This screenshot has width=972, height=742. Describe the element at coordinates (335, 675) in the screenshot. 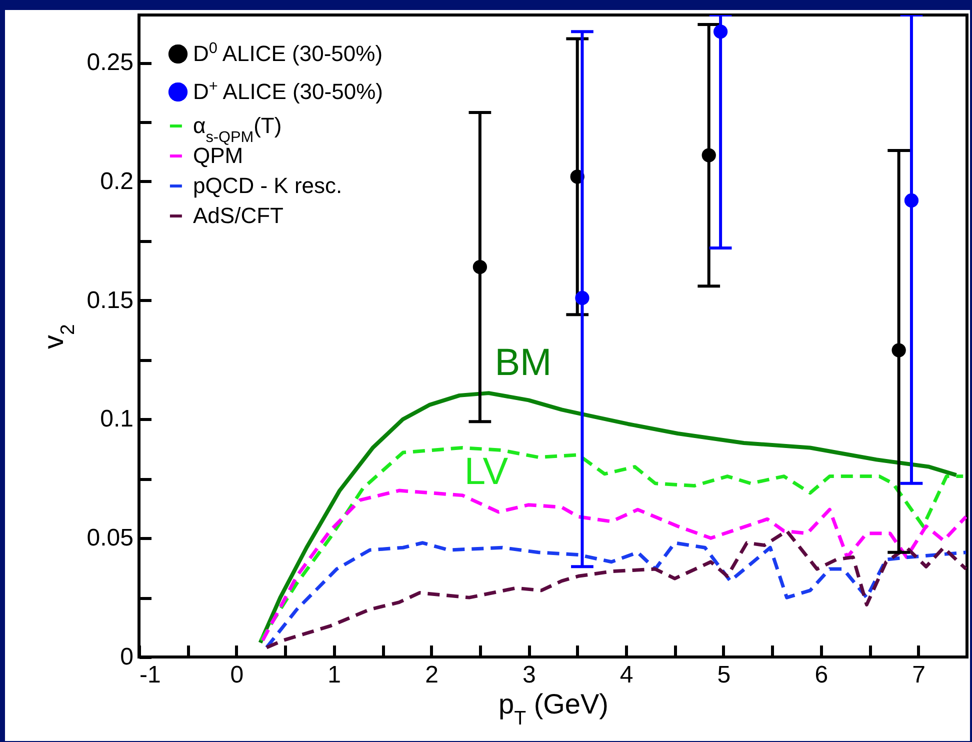

I see `x-tick-label: 1` at that location.